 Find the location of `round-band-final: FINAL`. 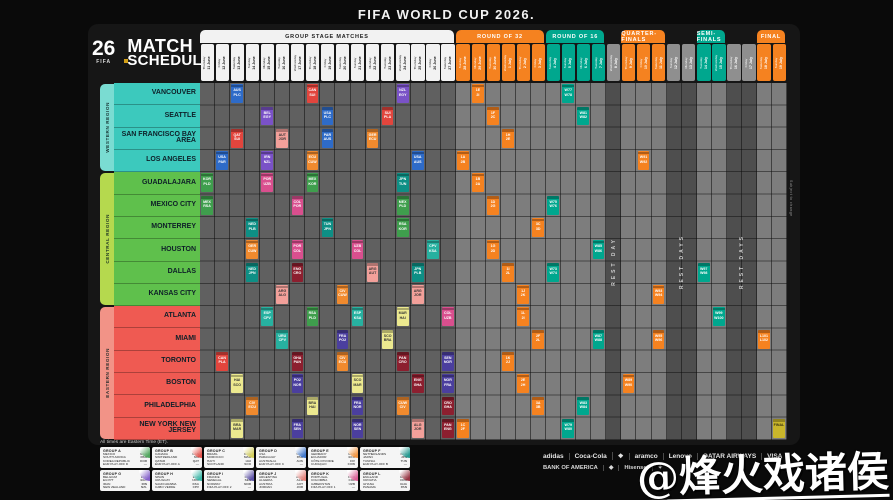

round-band-final: FINAL is located at coordinates (770, 36).